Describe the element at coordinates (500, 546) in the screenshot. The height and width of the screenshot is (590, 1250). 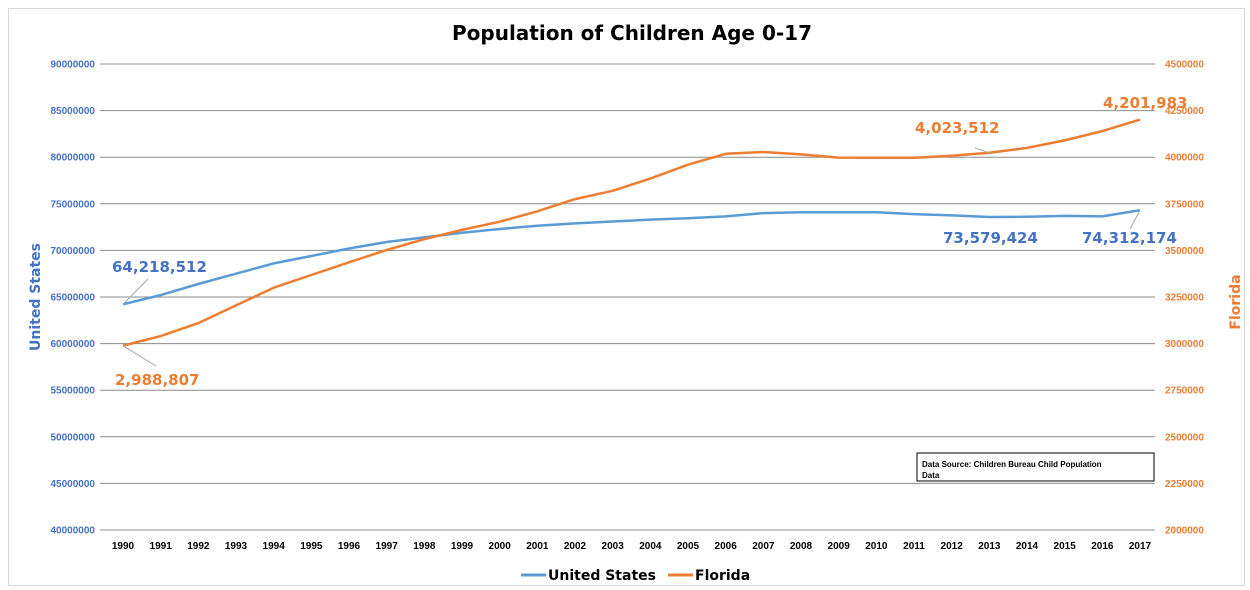
I see `x-tick-label: 2000` at that location.